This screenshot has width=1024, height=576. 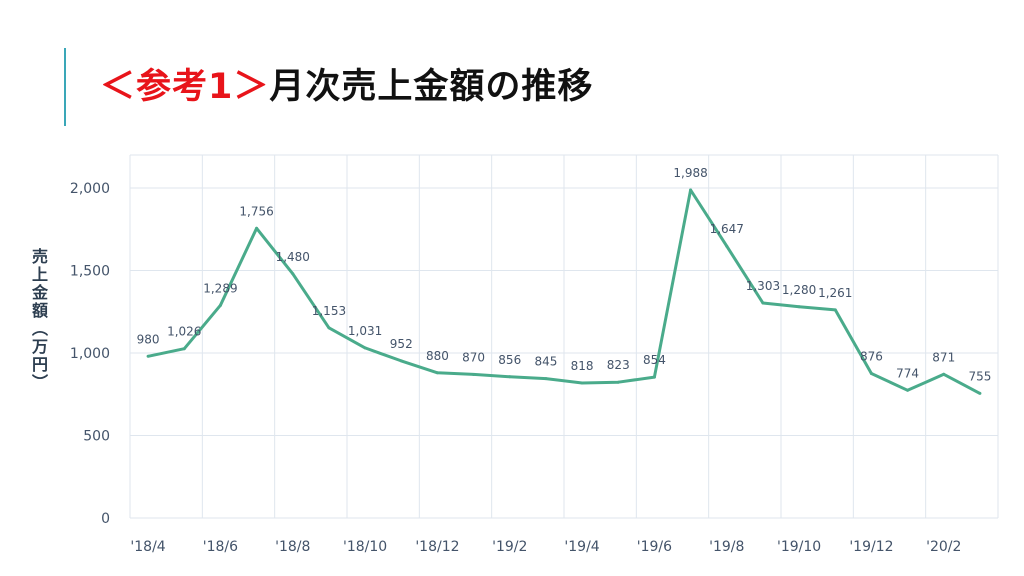 I want to click on y-tick-label: 0, so click(x=105, y=519).